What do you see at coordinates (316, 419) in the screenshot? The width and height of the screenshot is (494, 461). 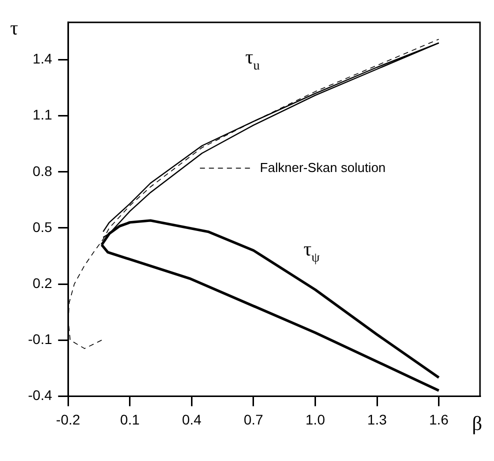 I see `x-tick-label: 1.0` at bounding box center [316, 419].